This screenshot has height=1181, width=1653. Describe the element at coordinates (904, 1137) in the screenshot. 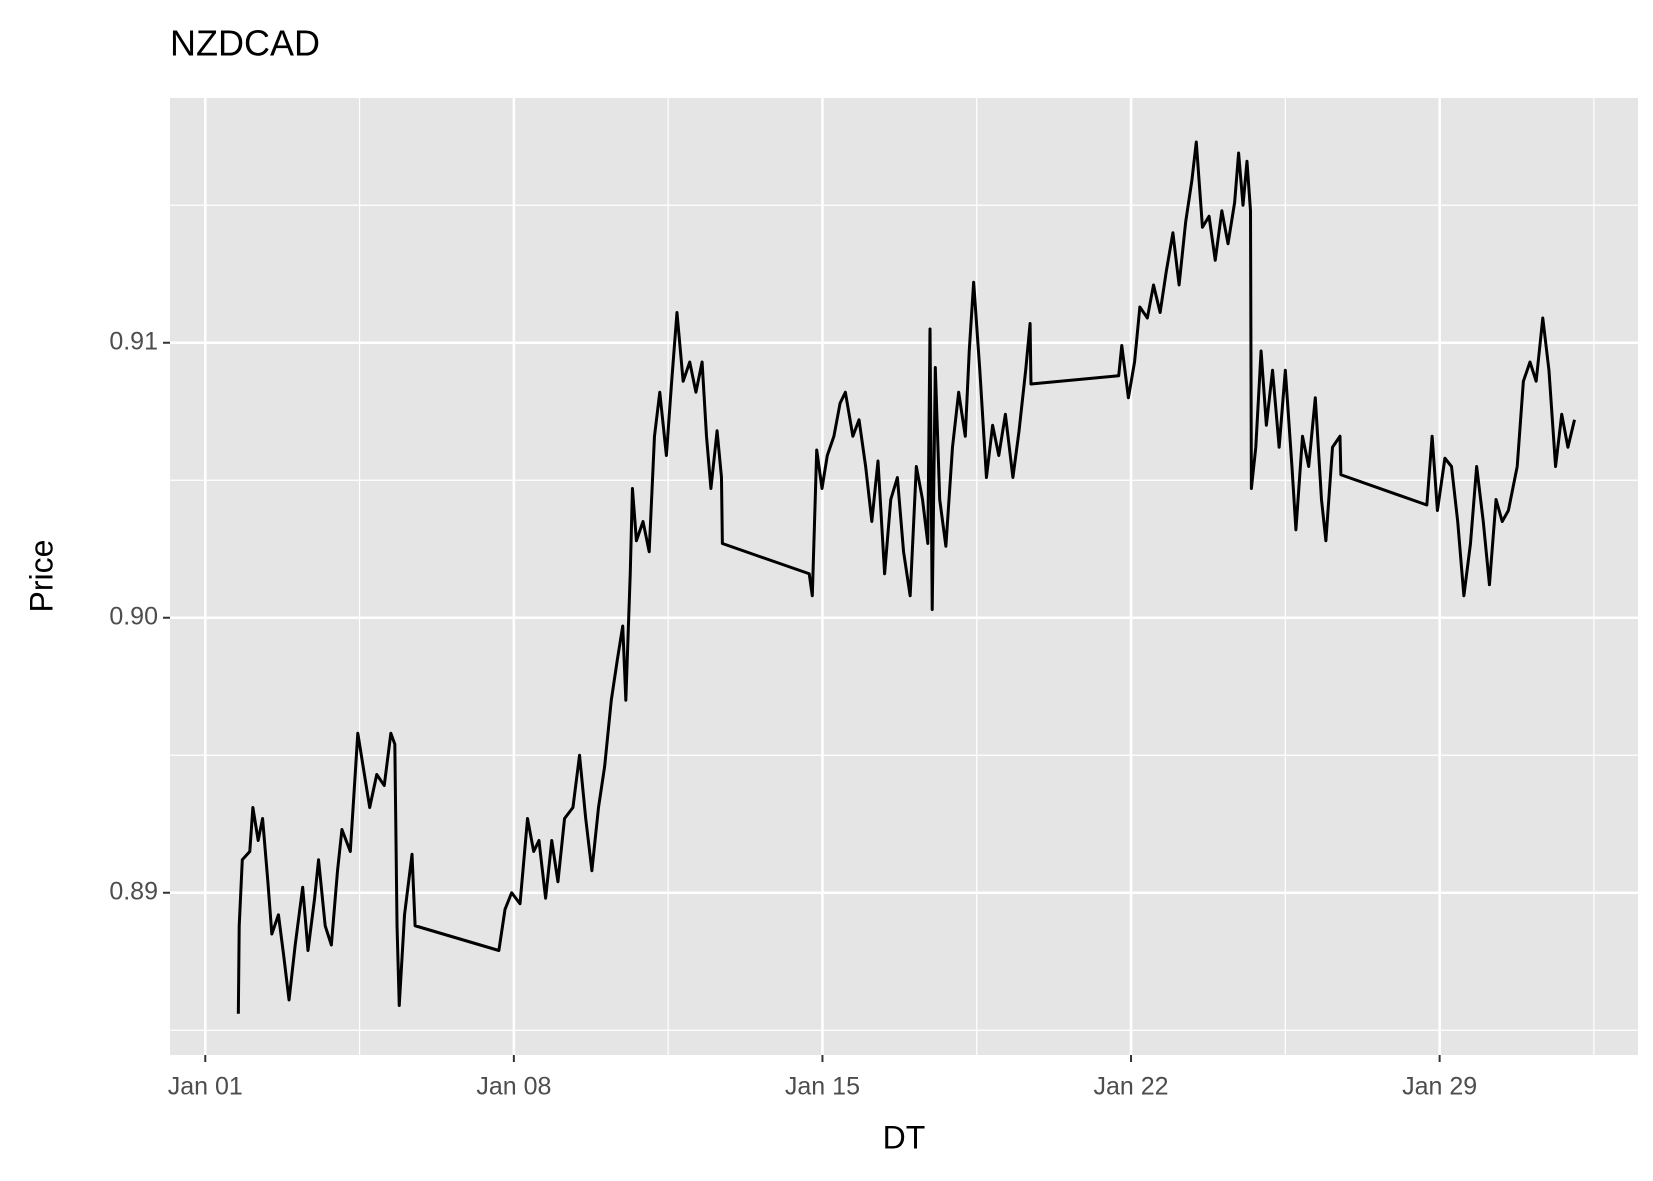

I see `x-axis-title: DT` at that location.